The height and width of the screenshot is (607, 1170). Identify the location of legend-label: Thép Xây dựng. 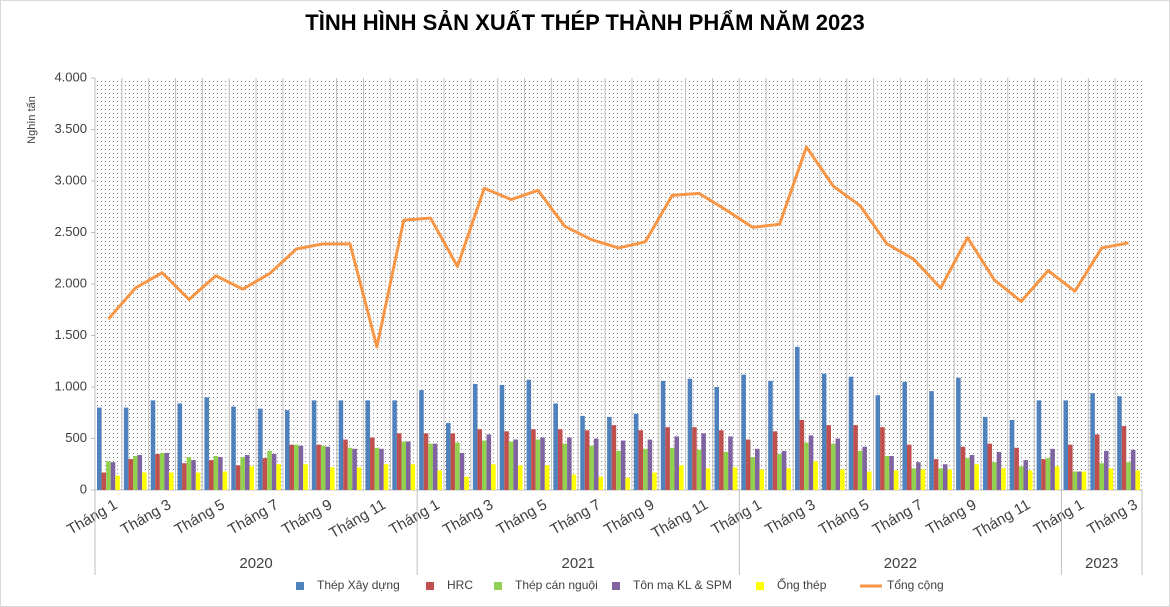
(358, 585).